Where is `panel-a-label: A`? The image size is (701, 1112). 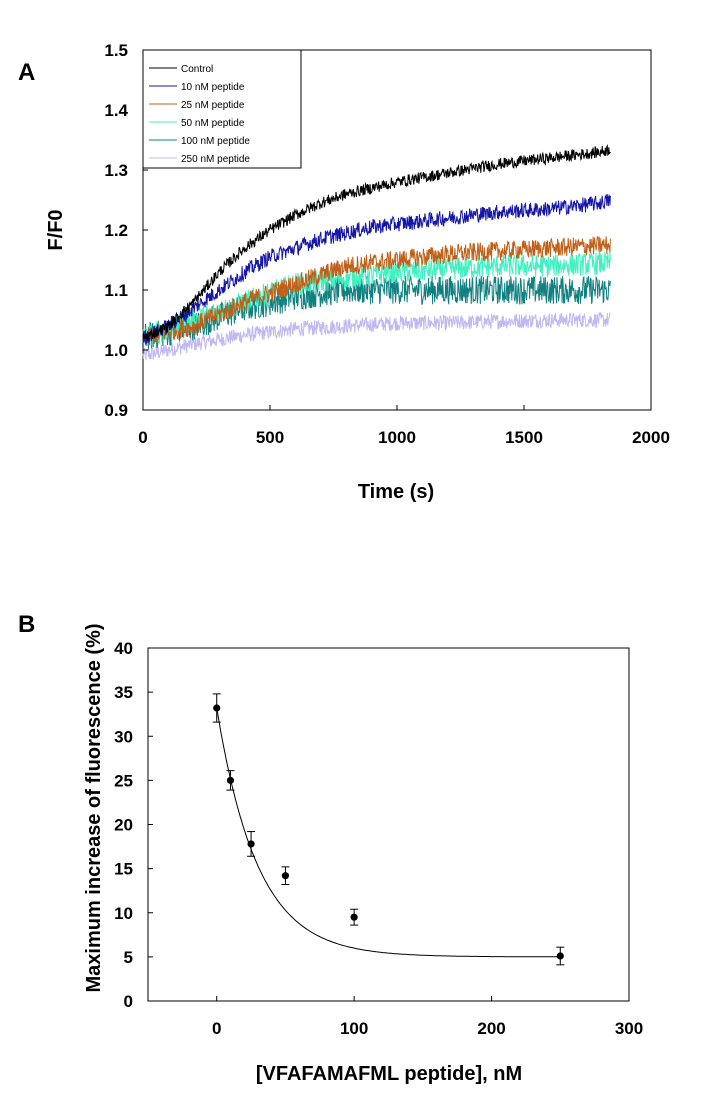 panel-a-label: A is located at coordinates (26, 72).